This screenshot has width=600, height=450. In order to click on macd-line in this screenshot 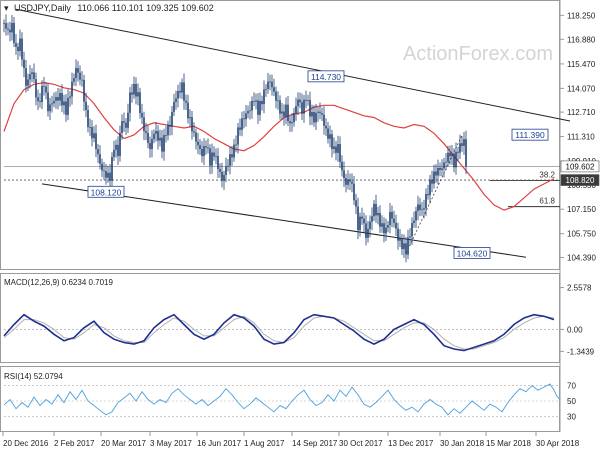, I will do `click(279, 332)`.